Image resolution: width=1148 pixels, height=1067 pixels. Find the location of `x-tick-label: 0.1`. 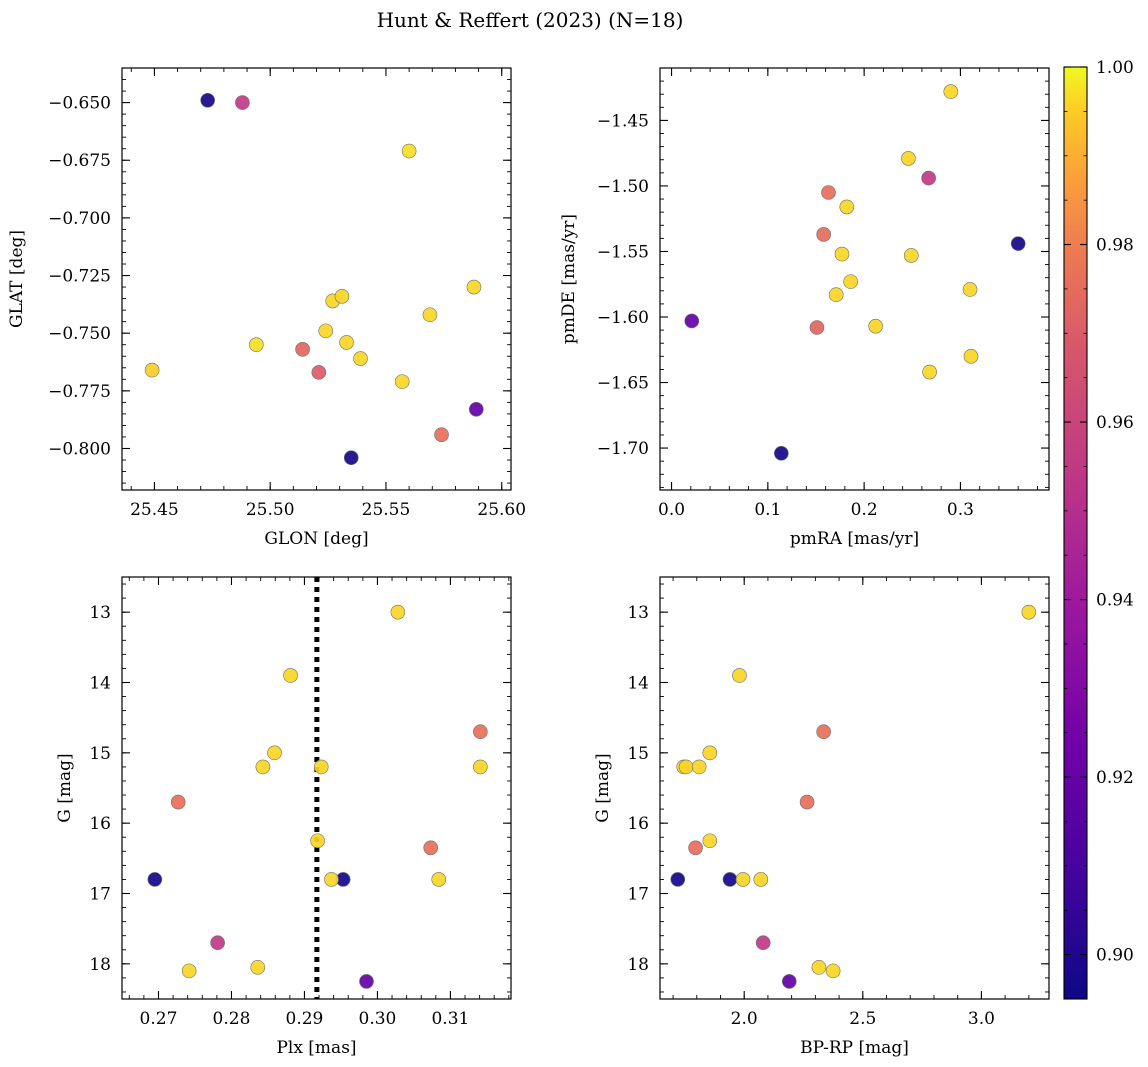

x-tick-label: 0.1 is located at coordinates (767, 510).